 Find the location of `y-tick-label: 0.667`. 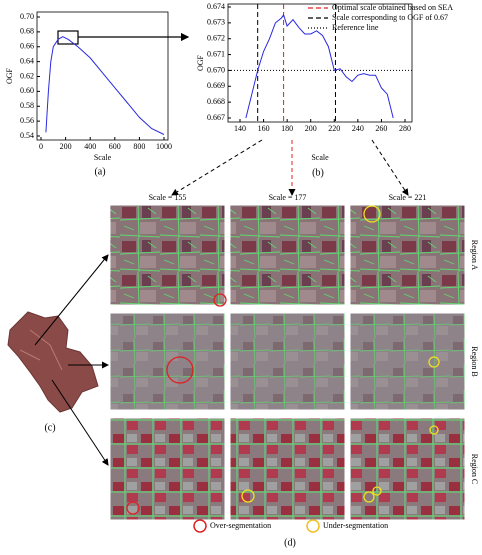

y-tick-label: 0.667 is located at coordinates (216, 117).